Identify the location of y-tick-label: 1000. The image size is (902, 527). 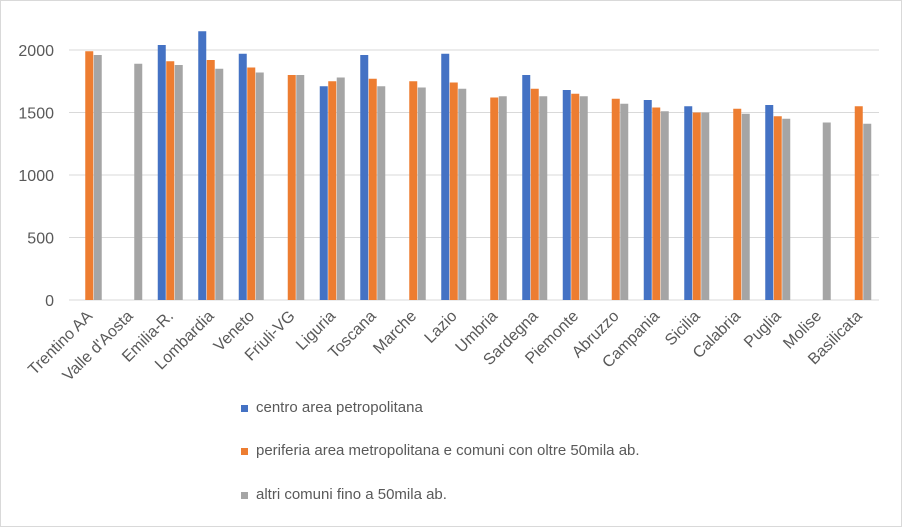
(36, 176).